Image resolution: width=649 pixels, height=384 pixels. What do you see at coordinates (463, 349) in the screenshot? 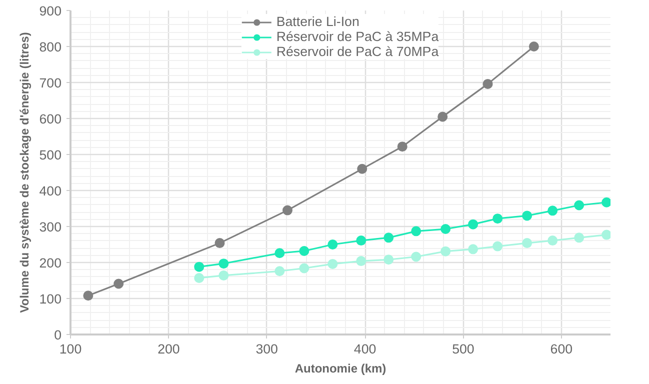
I see `x-tick-label: 500` at bounding box center [463, 349].